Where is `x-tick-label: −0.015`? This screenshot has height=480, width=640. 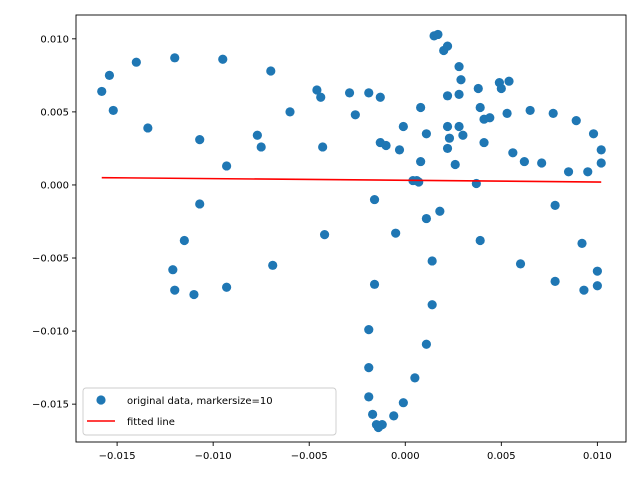
x-tick-label: −0.015 is located at coordinates (117, 456).